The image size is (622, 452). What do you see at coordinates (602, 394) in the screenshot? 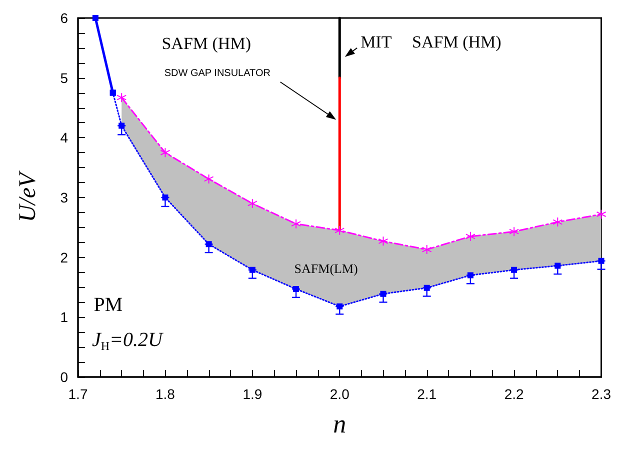
I see `x-tick-label: 2.3` at bounding box center [602, 394].